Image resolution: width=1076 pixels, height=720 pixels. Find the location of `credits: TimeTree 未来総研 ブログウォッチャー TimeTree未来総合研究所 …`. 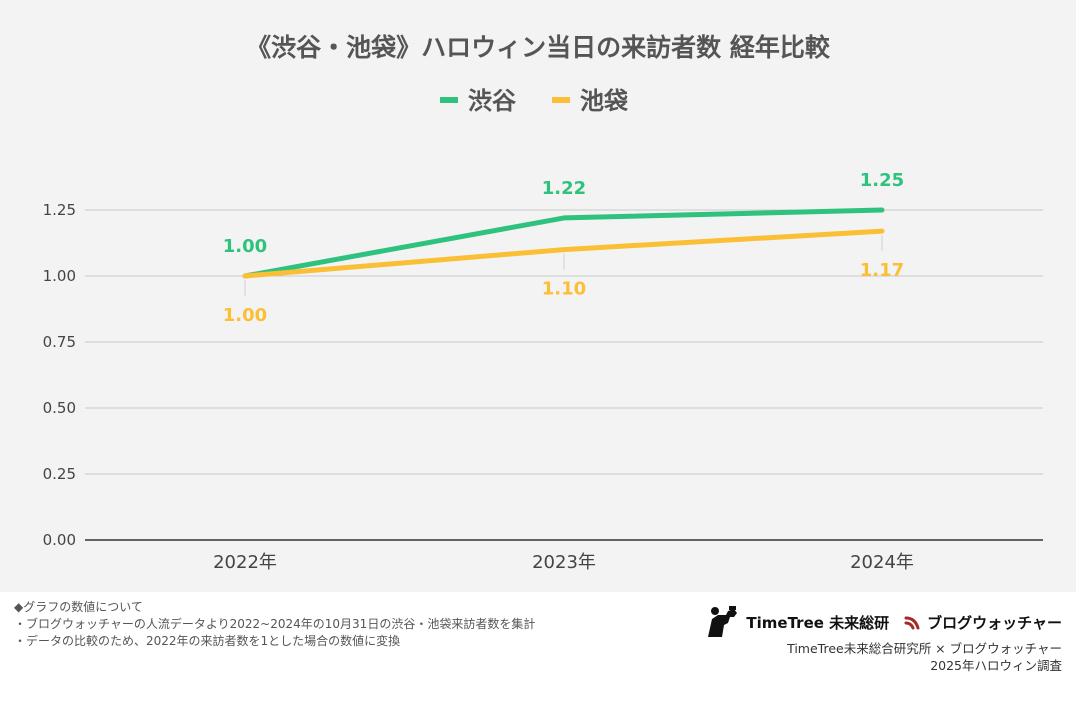

credits: TimeTree 未来総研 ブログウォッチャー TimeTree未来総合研究所 … is located at coordinates (883, 639).